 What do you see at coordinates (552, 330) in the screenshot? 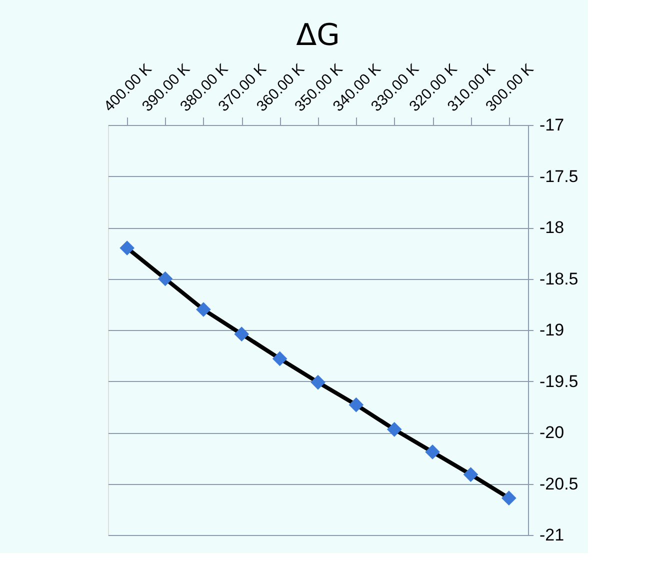
I see `y-tick-label: -19` at bounding box center [552, 330].